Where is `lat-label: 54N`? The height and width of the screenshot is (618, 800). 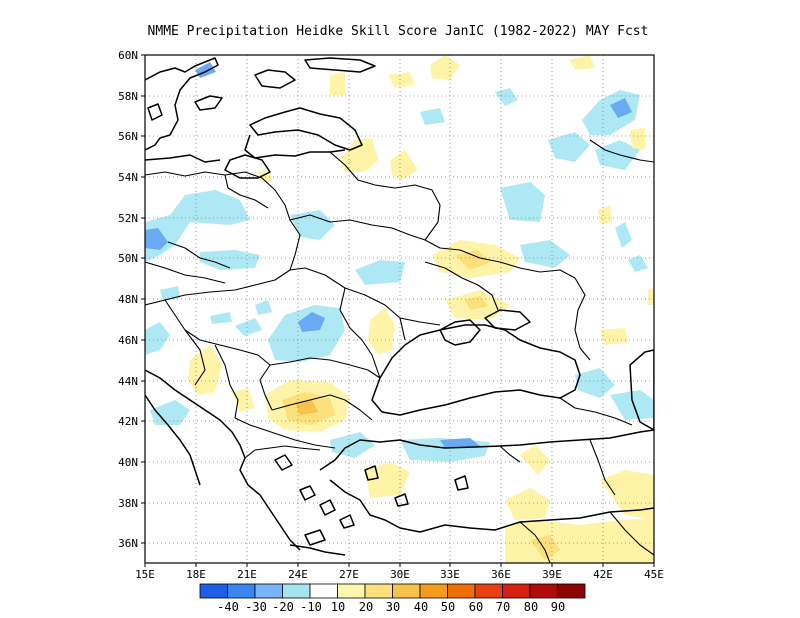
lat-label: 54N is located at coordinates (128, 177).